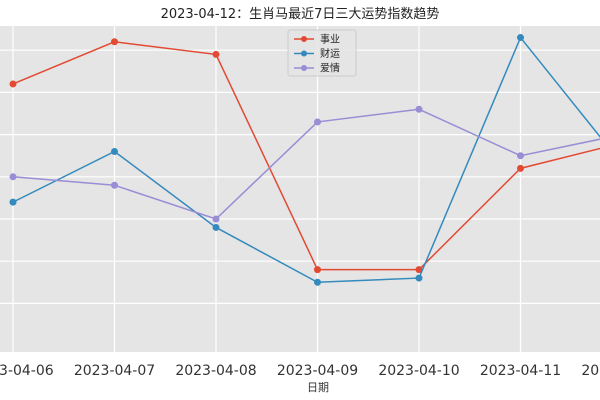 The image size is (600, 400). What do you see at coordinates (520, 156) in the screenshot?
I see `data-point-爱情-2023-04-11` at bounding box center [520, 156].